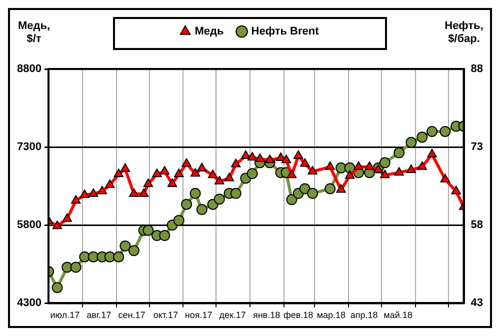 Image resolution: width=500 pixels, height=336 pixels. I want to click on legend-label: Нефть Brent, so click(285, 32).